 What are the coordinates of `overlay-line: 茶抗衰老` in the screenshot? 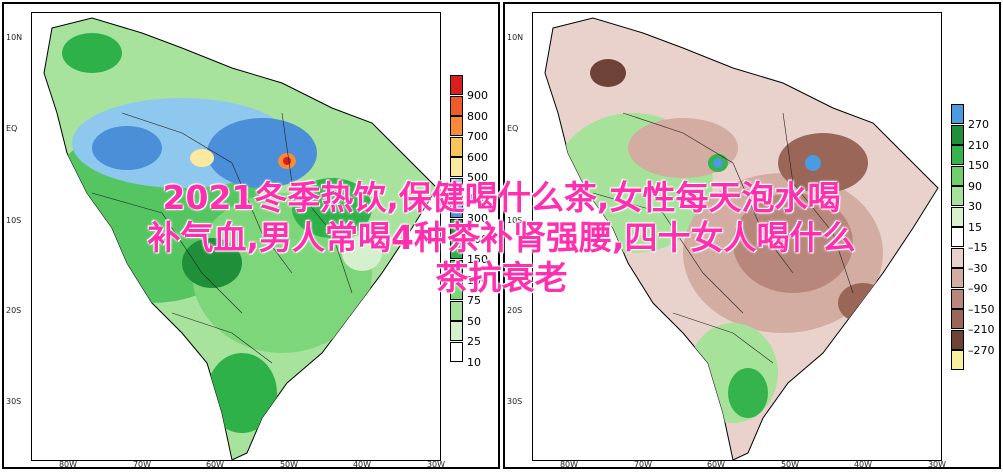 It's located at (501, 277).